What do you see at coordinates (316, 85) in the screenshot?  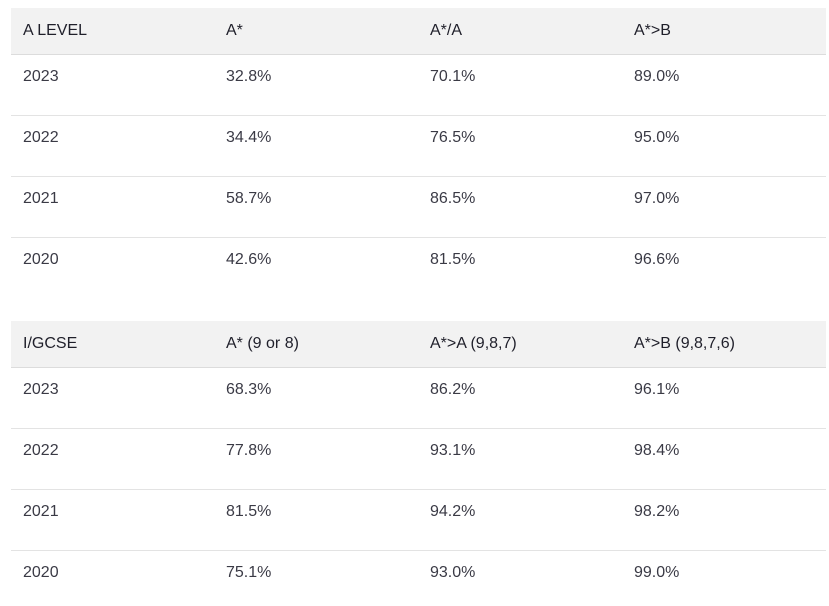 I see `value-cell: 32.8%` at bounding box center [316, 85].